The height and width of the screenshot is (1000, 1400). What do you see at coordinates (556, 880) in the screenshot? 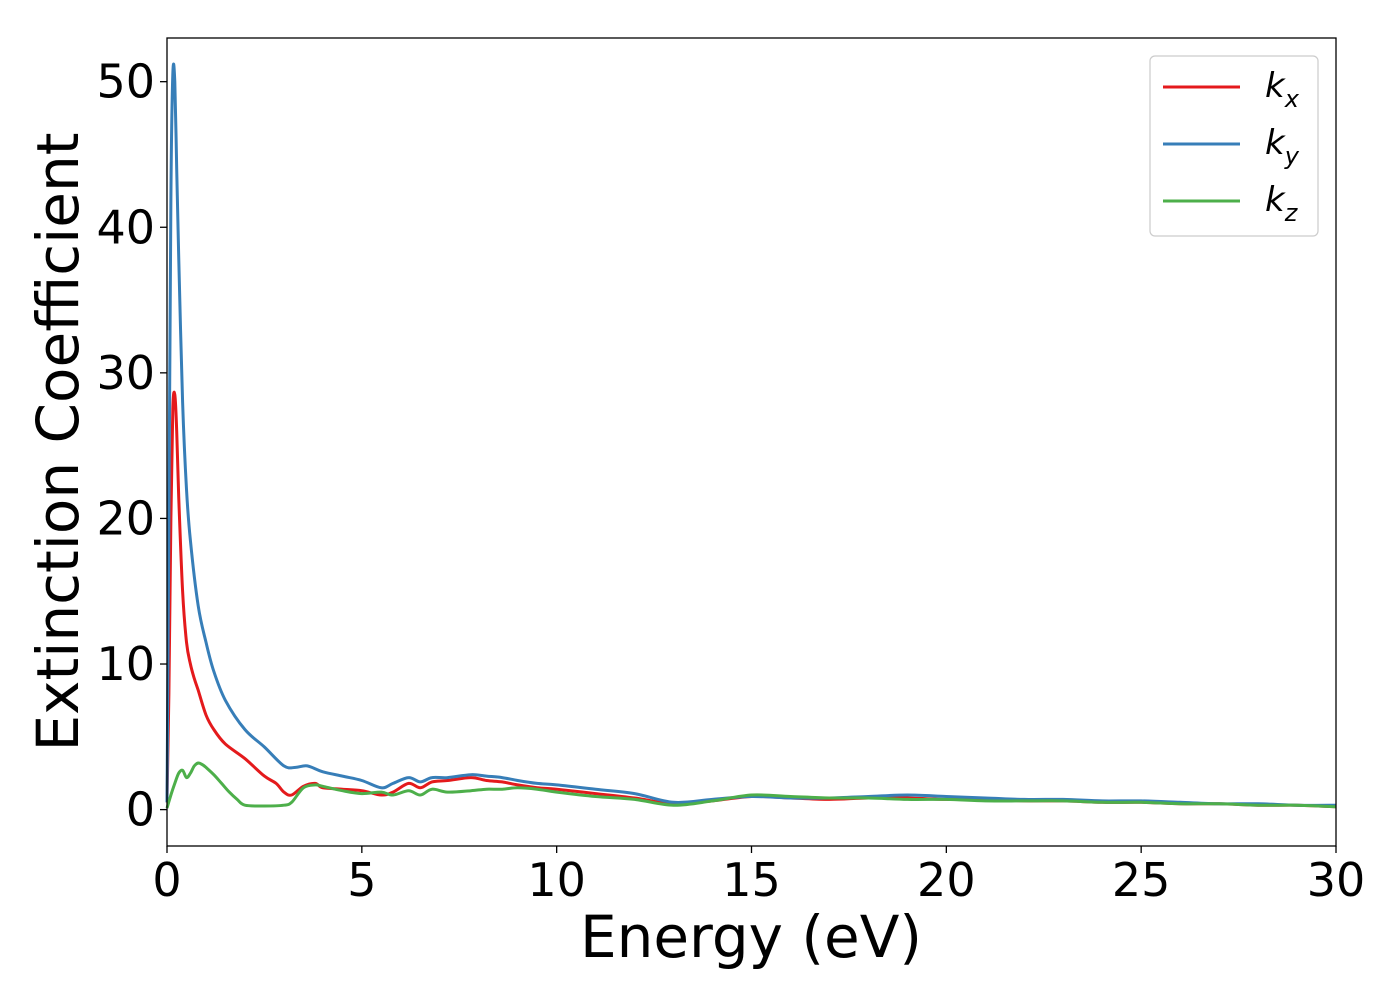
I see `x-tick-label: 10` at bounding box center [556, 880].